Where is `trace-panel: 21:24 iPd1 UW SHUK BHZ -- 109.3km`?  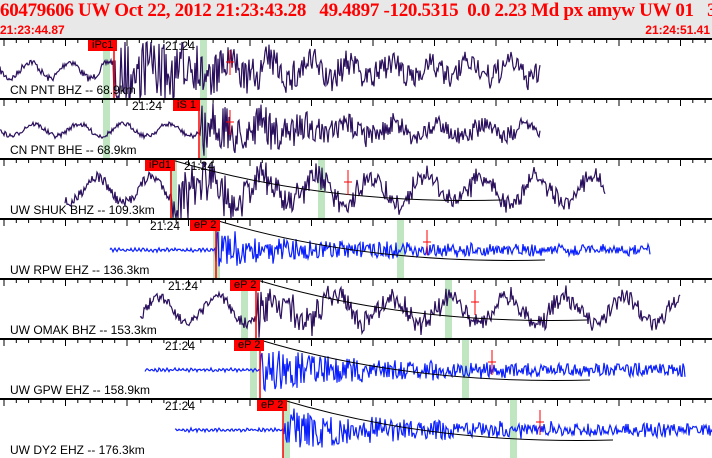
trace-panel: 21:24 iPd1 UW SHUK BHZ -- 109.3km is located at coordinates (356, 188).